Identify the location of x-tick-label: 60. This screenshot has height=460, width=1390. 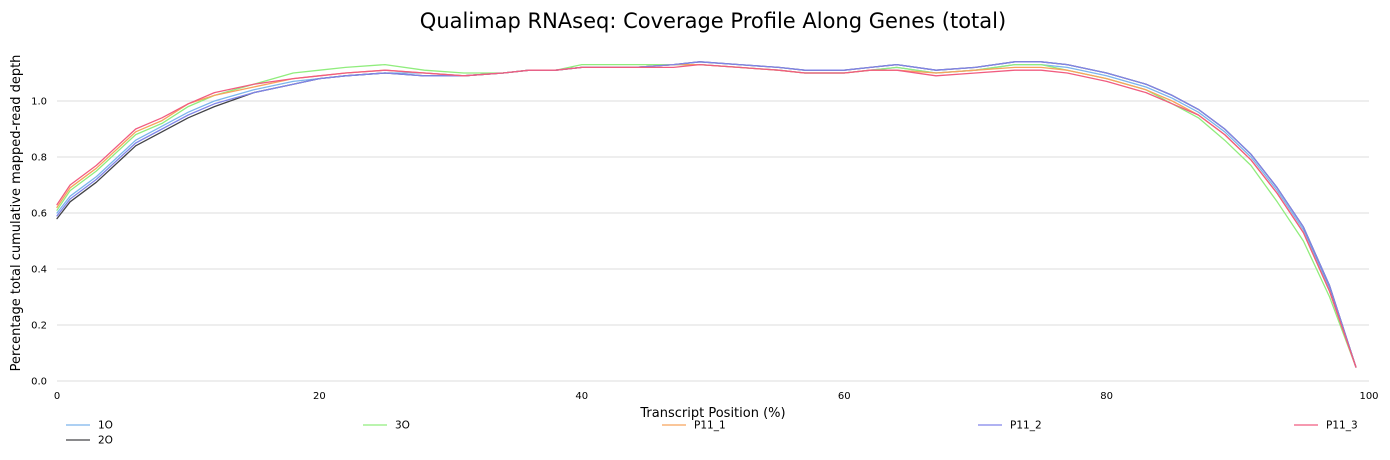
(844, 396).